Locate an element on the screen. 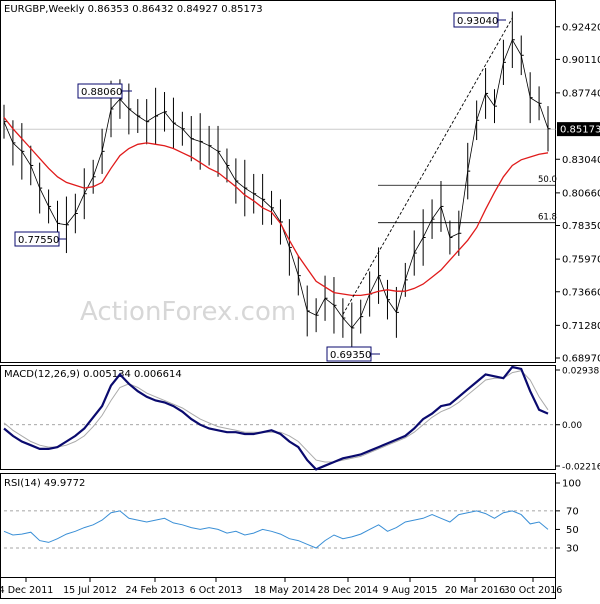 The width and height of the screenshot is (600, 604). x-tick-label: 28 Dec 2014 is located at coordinates (348, 590).